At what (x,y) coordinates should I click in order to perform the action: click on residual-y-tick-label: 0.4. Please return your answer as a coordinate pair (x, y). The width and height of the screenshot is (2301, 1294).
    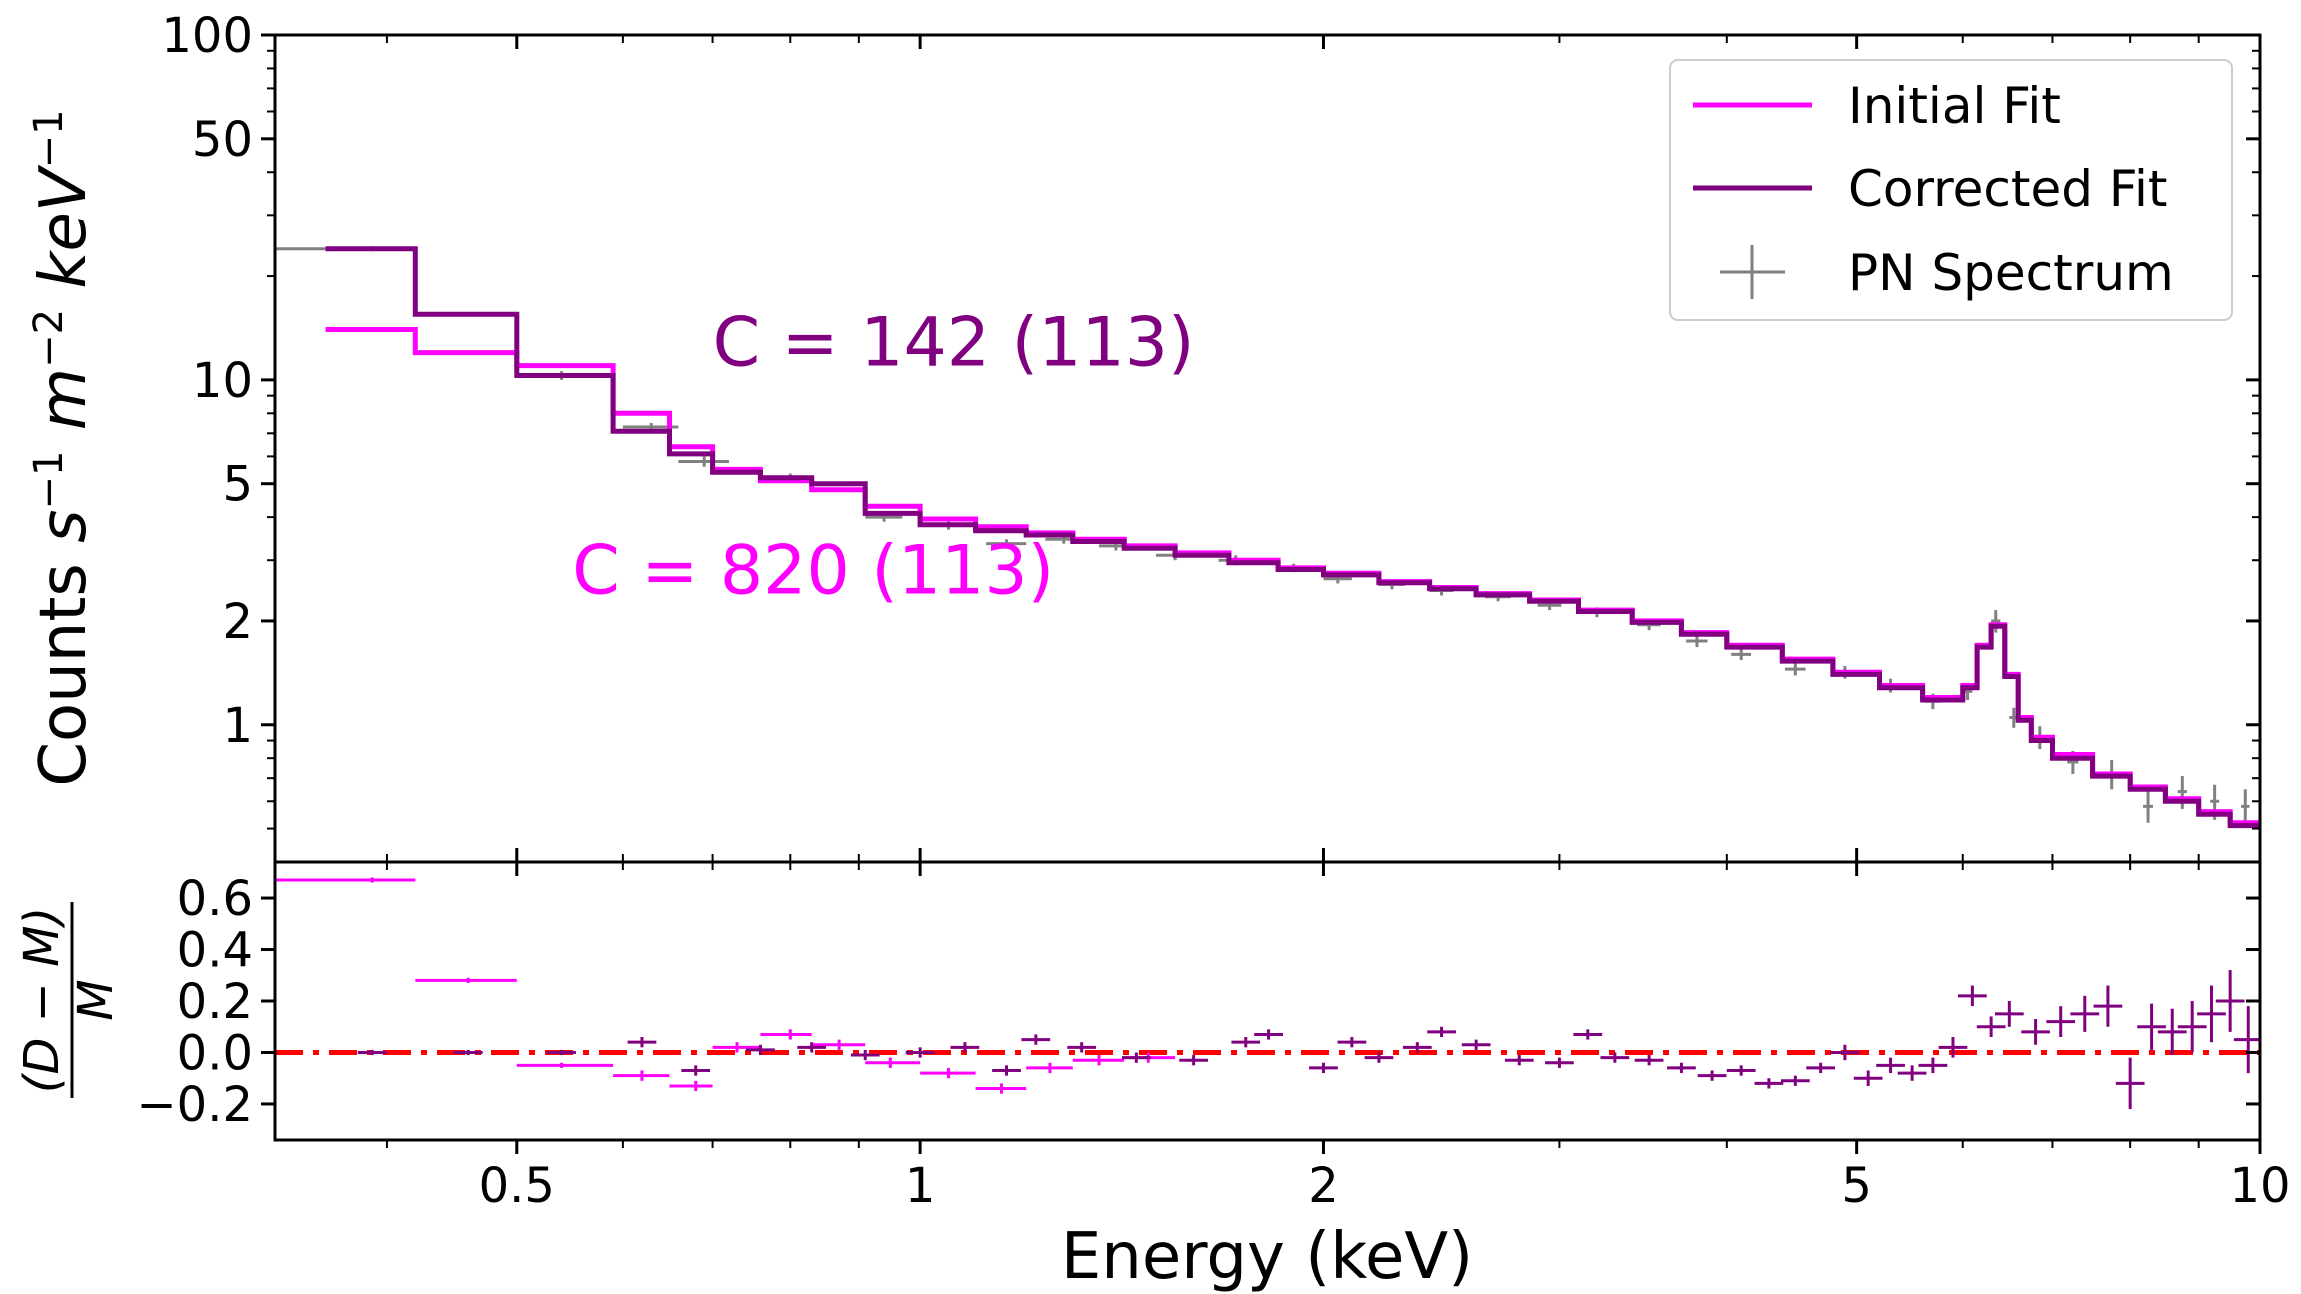
    Looking at the image, I should click on (215, 951).